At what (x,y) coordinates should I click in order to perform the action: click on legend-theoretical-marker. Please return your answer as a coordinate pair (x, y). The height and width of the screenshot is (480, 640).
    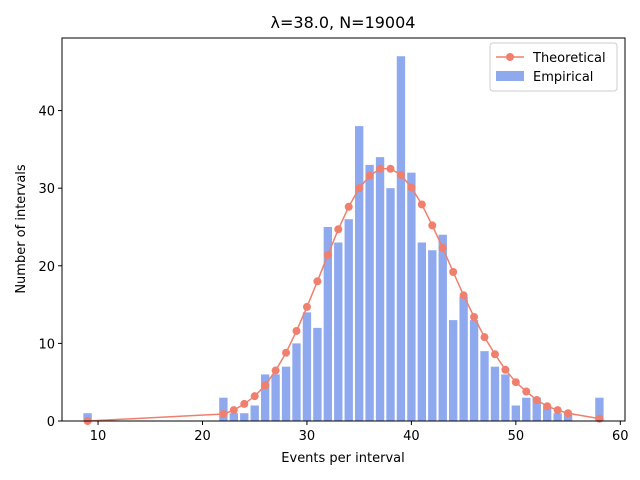
    Looking at the image, I should click on (510, 57).